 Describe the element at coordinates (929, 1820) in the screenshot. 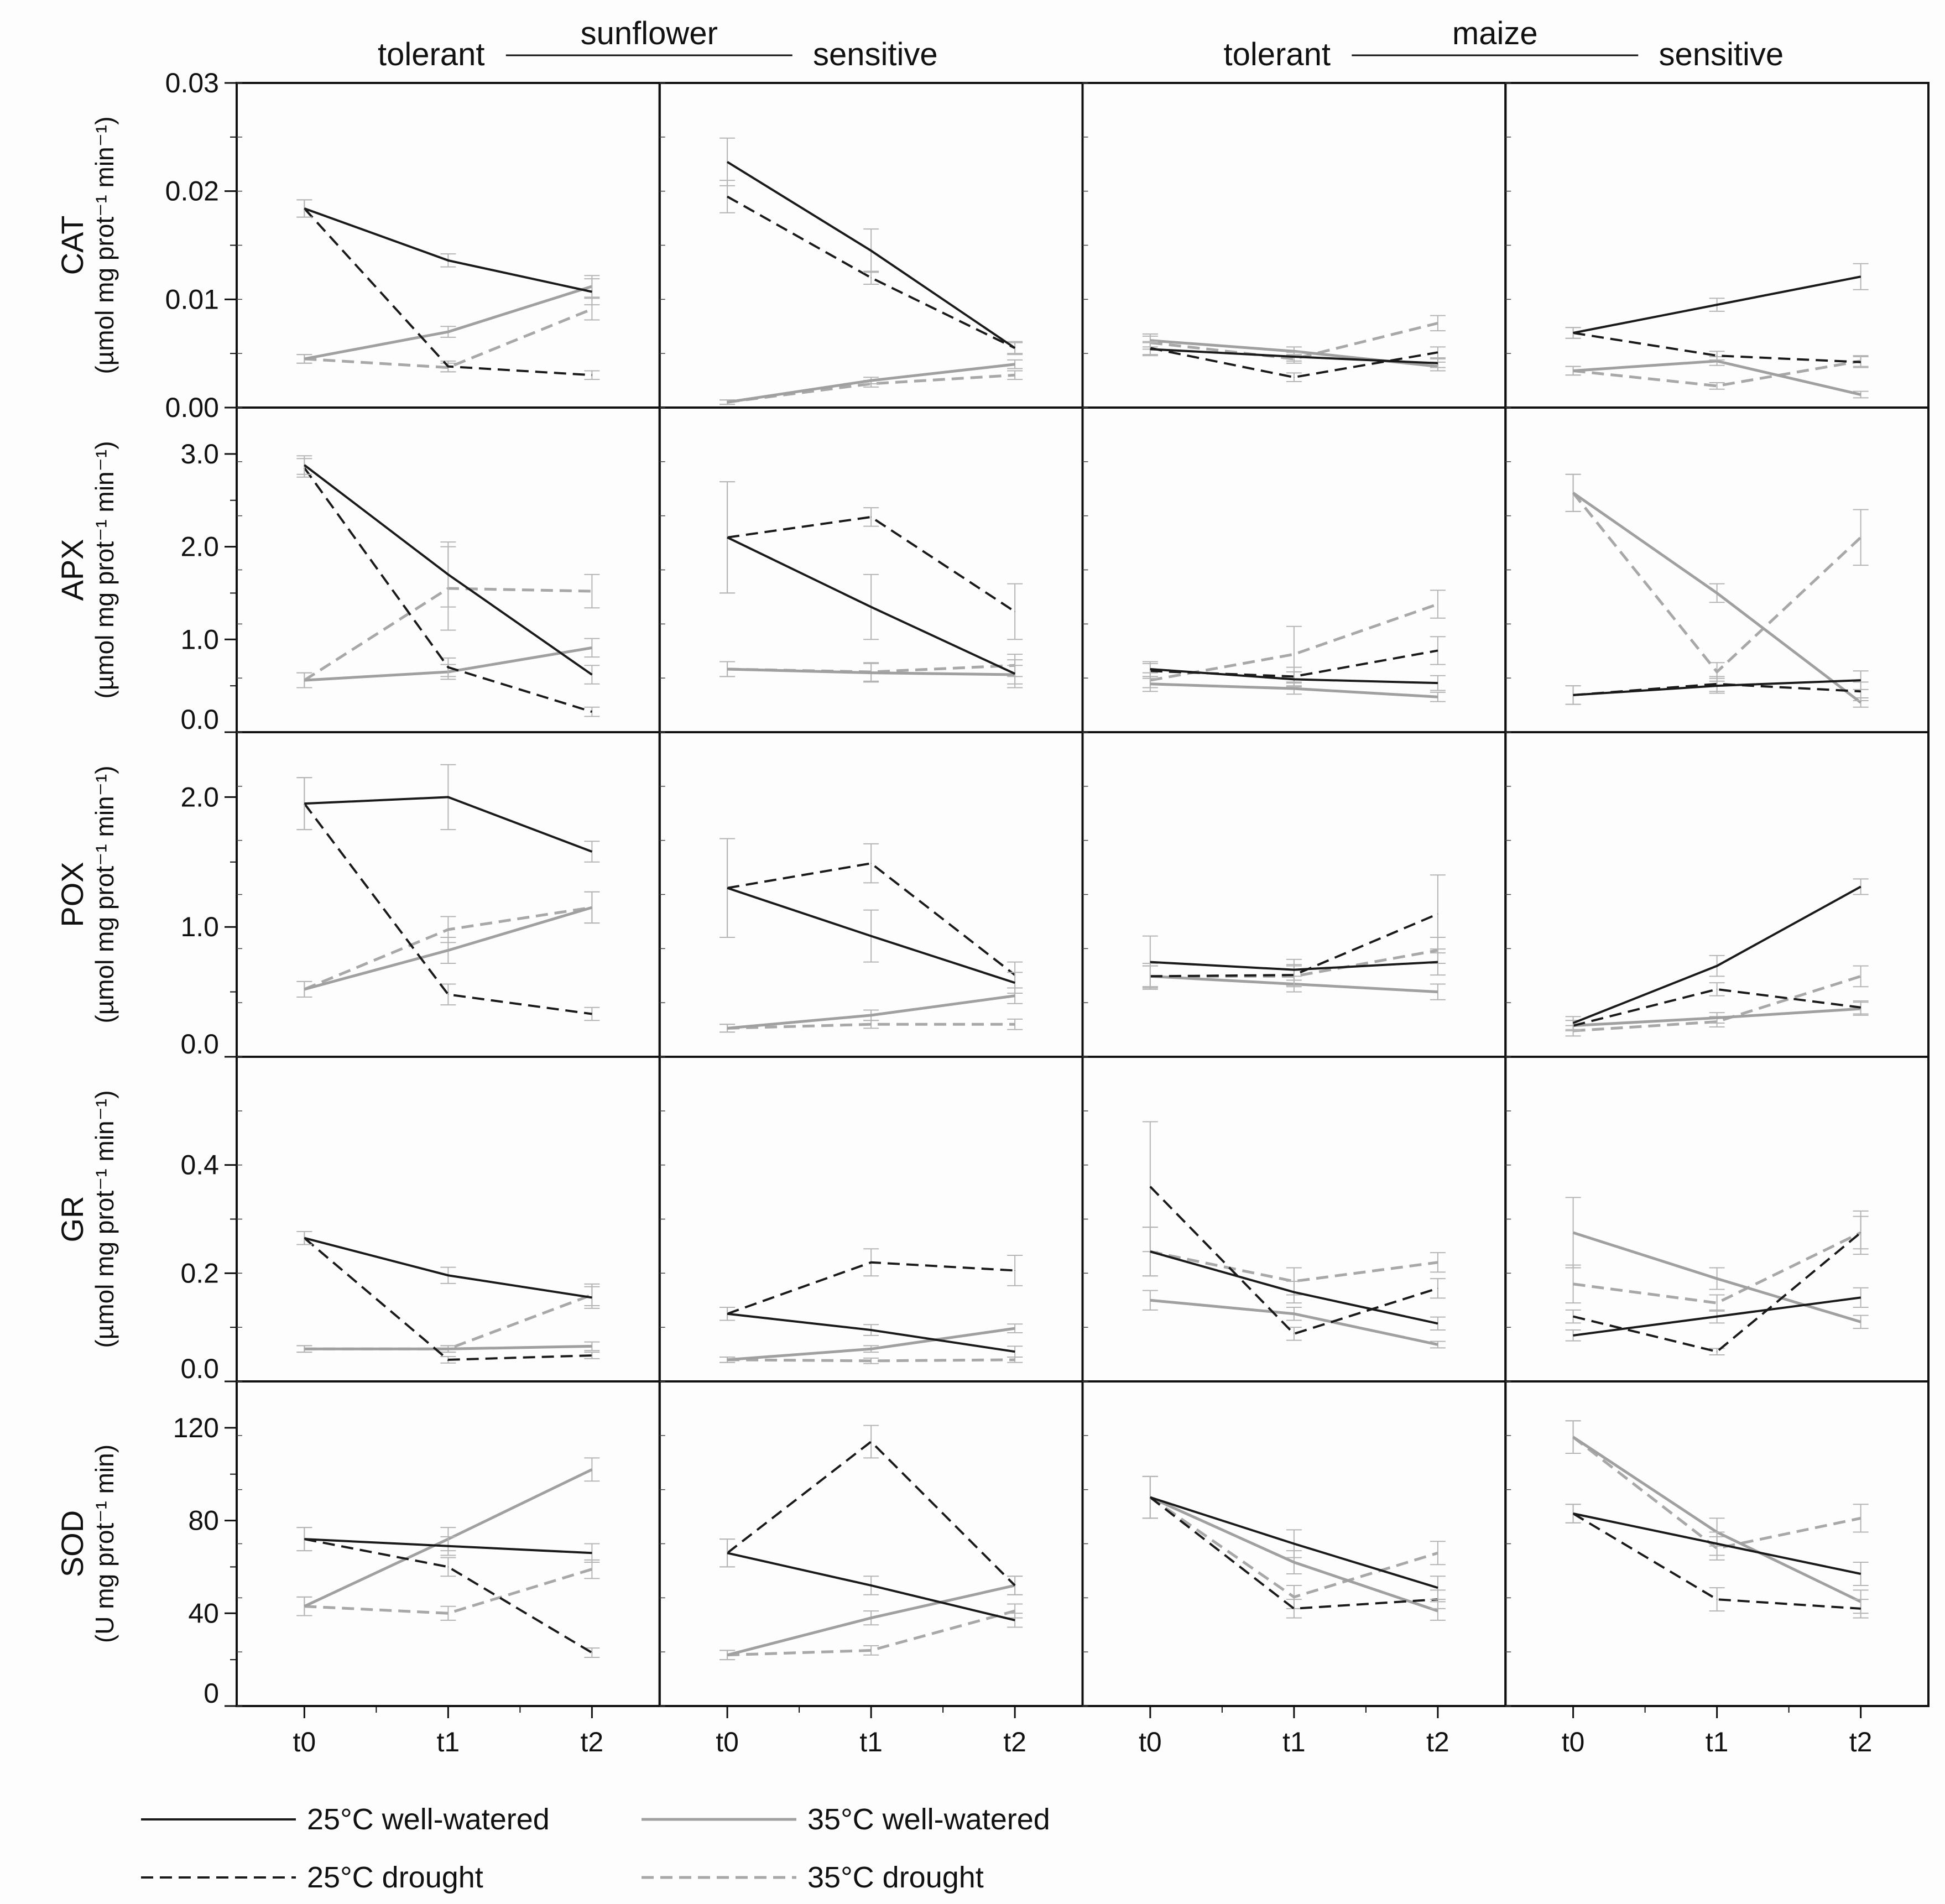

I see `legend-label-35-c-well-watered: 35°C well-watered` at that location.